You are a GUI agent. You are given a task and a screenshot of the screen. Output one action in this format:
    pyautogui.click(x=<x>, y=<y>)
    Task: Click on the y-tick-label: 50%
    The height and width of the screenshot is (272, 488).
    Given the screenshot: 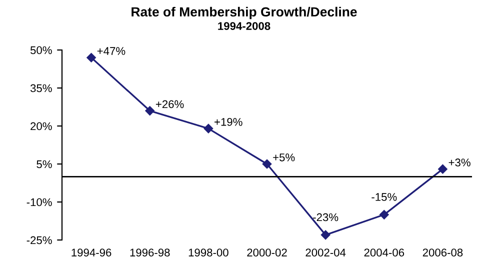 What is the action you would take?
    pyautogui.click(x=41, y=50)
    